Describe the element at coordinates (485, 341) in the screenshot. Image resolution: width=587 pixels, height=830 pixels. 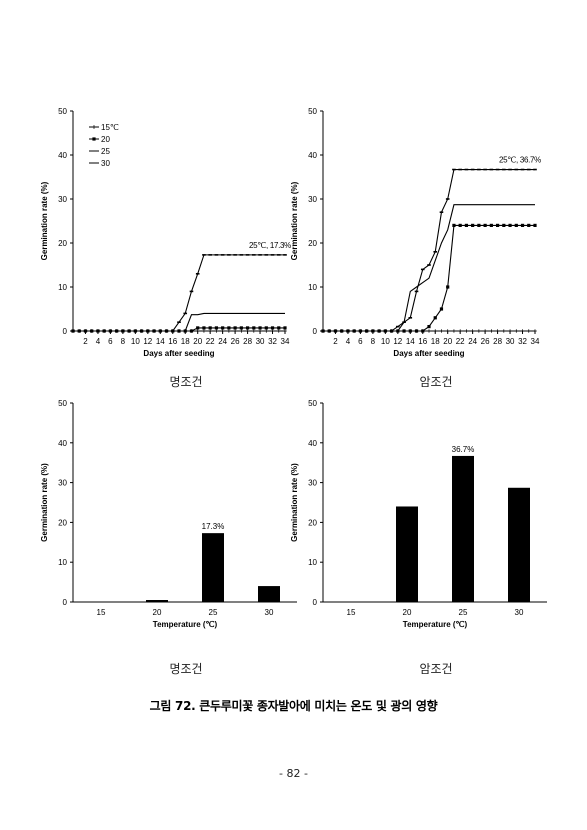
I see `x-tick-label-26: 26` at that location.